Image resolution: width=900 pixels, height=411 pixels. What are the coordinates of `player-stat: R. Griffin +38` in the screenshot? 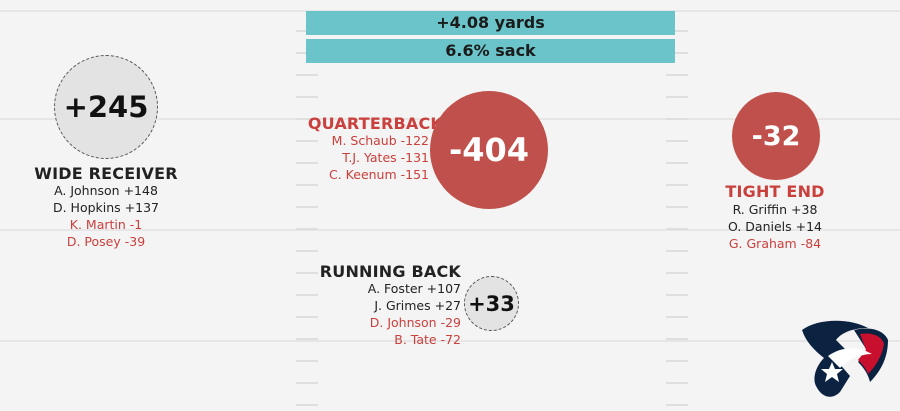 It's located at (775, 209).